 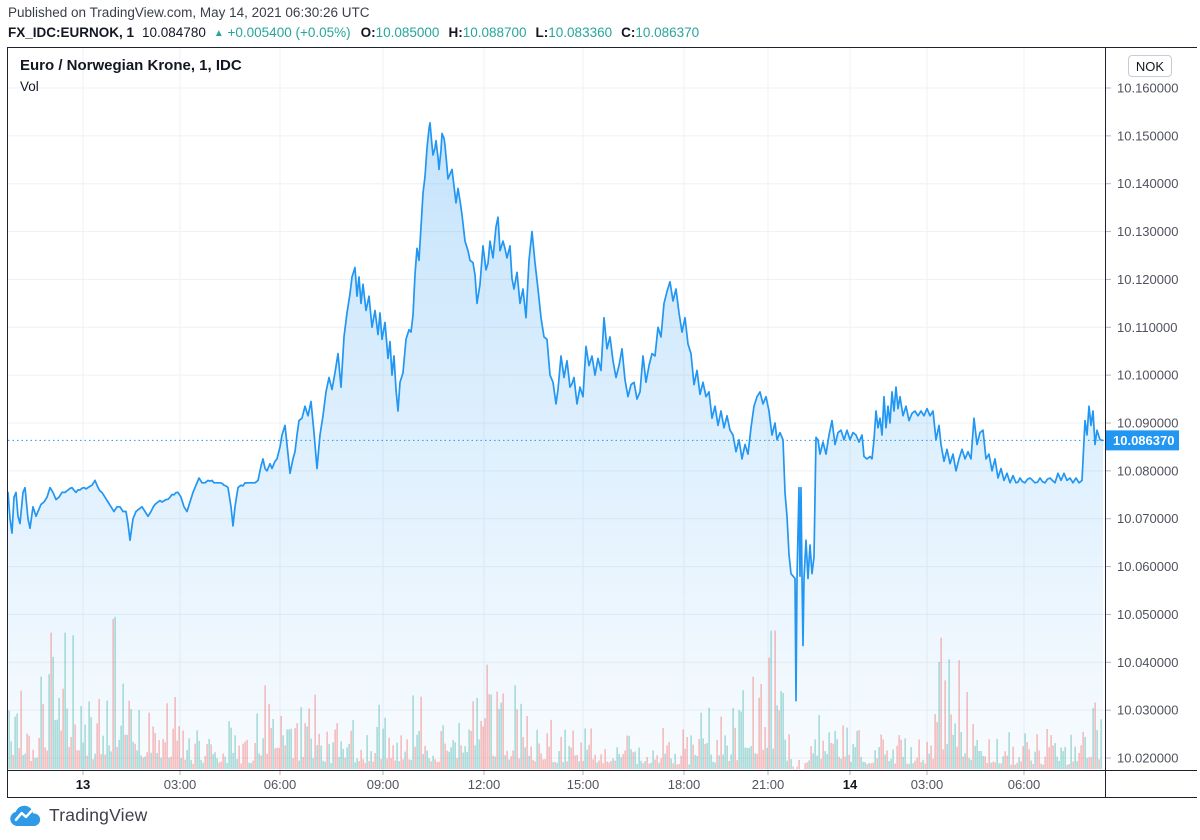 I want to click on svg-text: 10.130000, so click(x=1147, y=231).